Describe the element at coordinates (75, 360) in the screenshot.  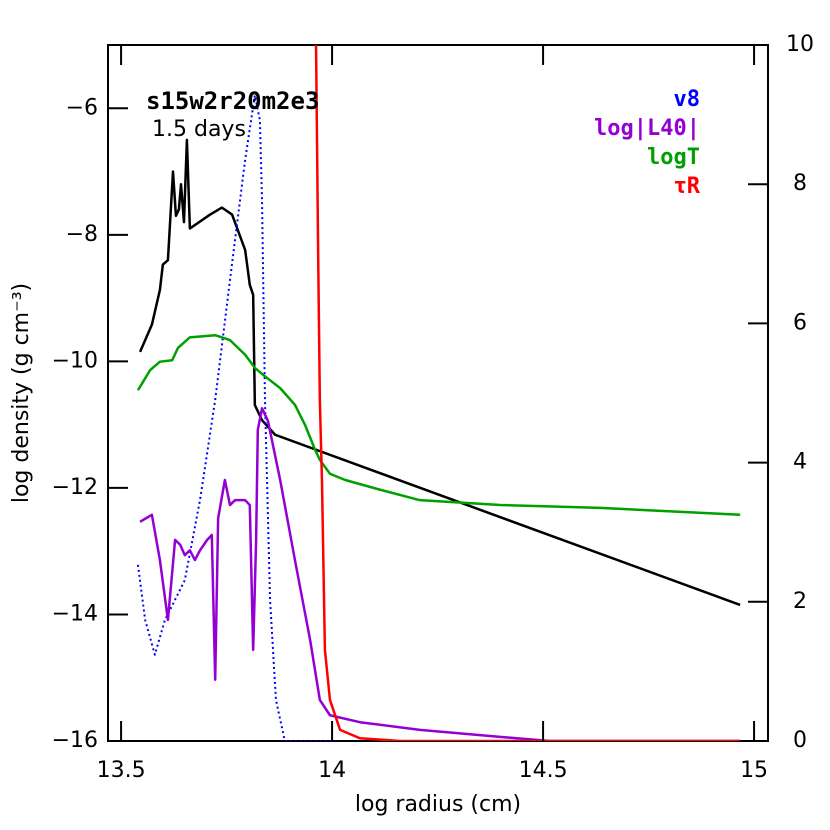
I see `y-tick-label: −10` at that location.